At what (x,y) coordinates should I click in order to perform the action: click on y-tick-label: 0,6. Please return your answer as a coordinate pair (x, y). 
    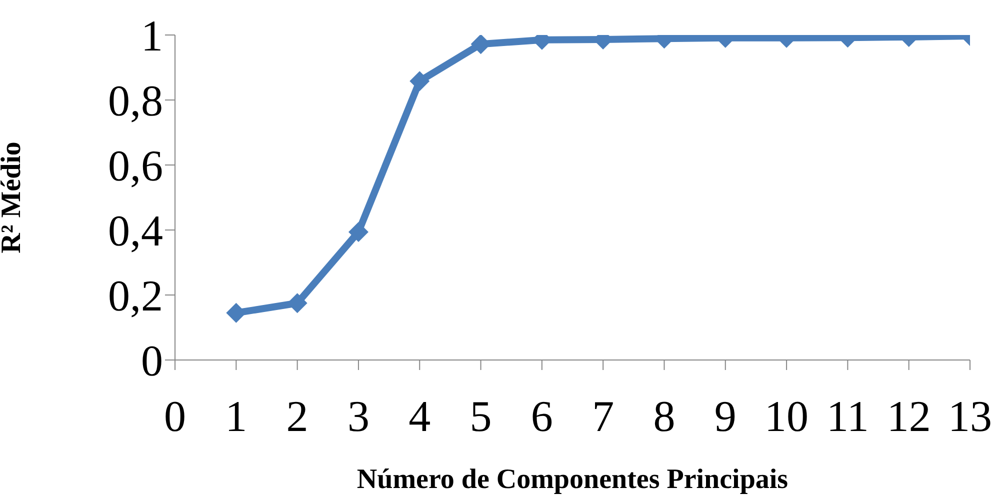
    Looking at the image, I should click on (135, 166).